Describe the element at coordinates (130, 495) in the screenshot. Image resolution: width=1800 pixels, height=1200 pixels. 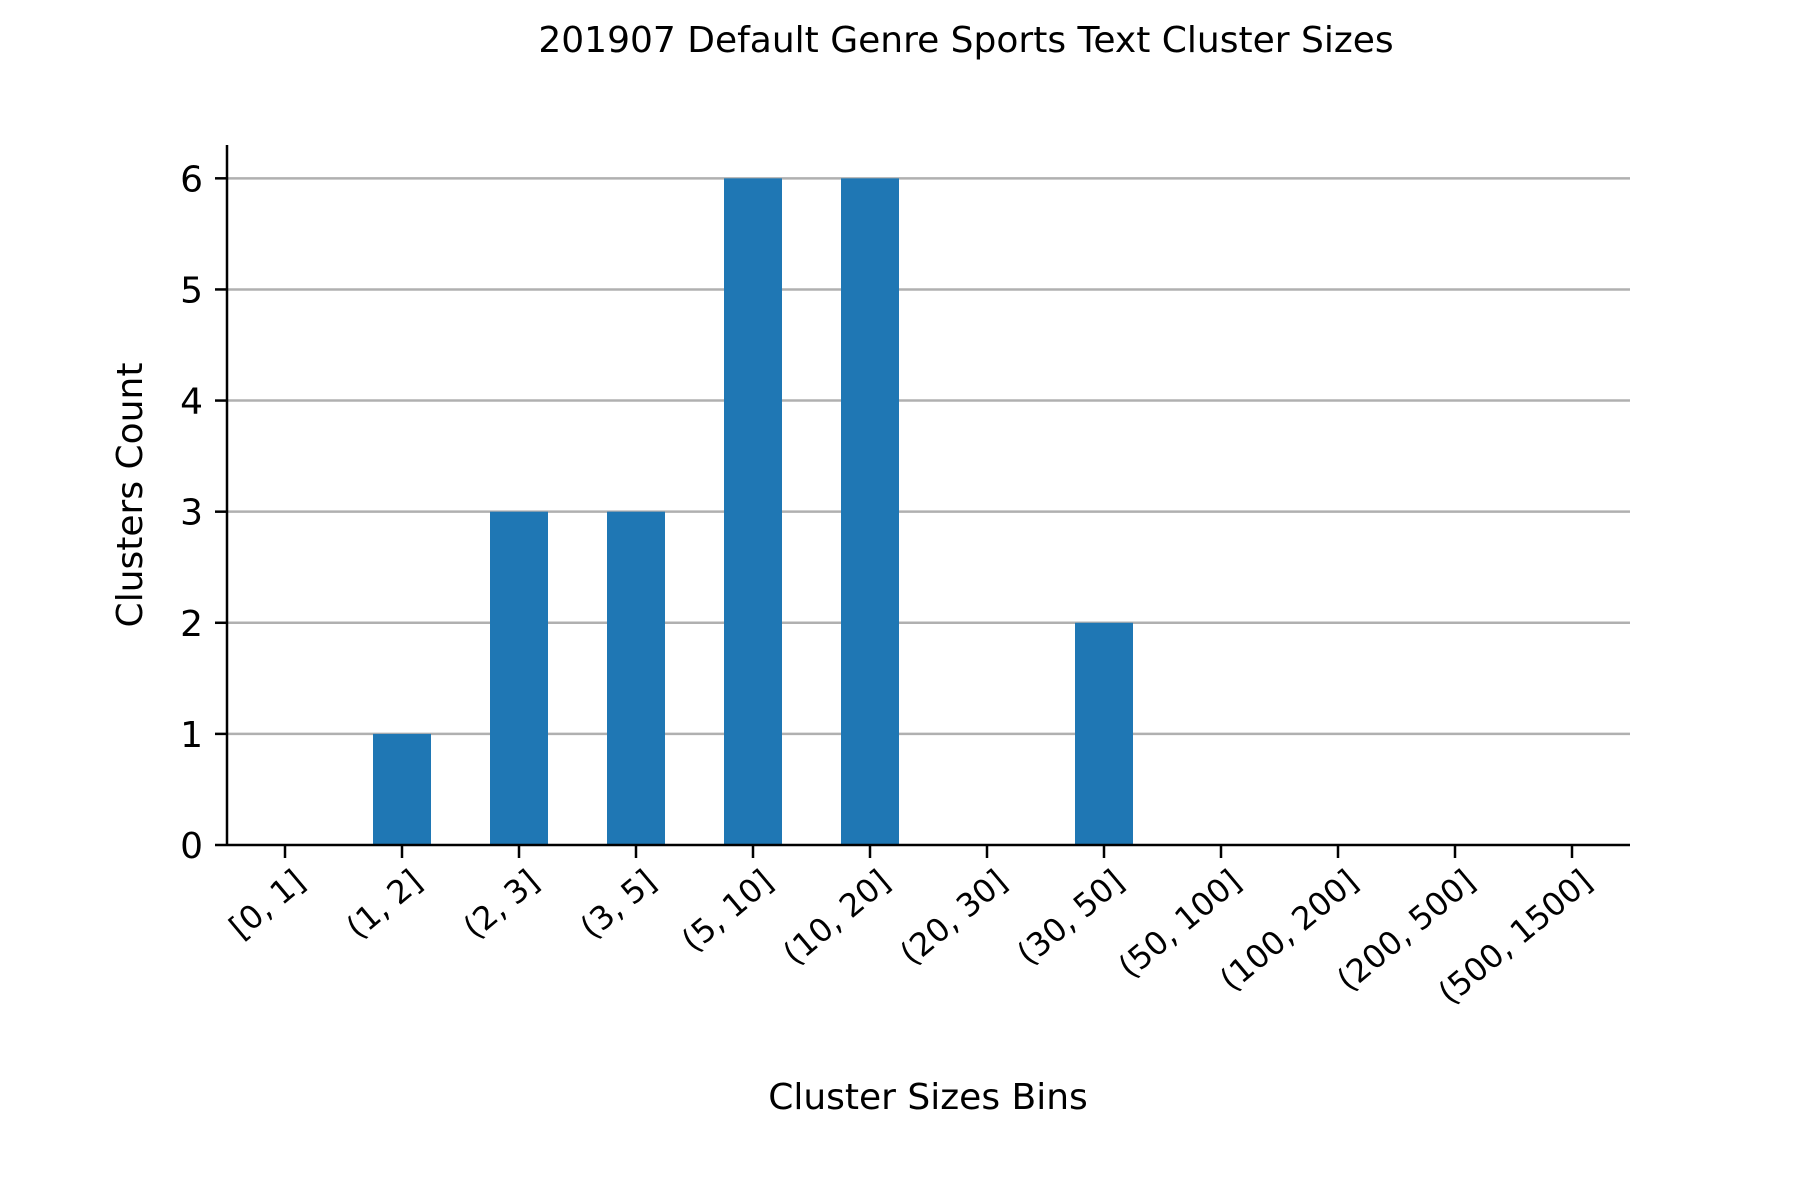
I see `y-axis-label: Clusters Count` at that location.